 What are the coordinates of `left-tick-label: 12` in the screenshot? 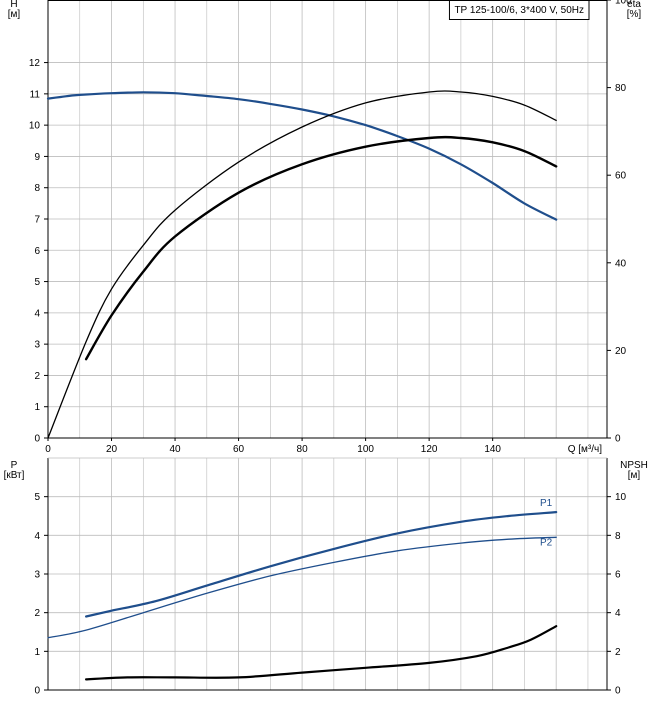 It's located at (35, 63).